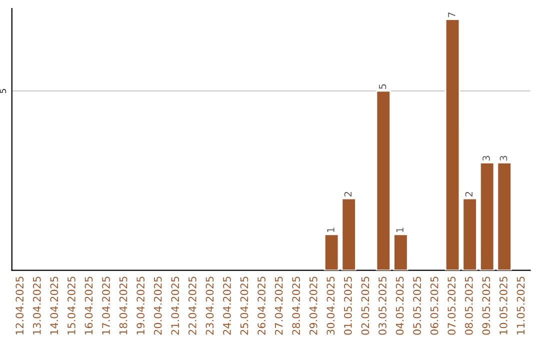 This screenshot has width=540, height=340. I want to click on x-tick-label: 23.04.2025, so click(210, 305).